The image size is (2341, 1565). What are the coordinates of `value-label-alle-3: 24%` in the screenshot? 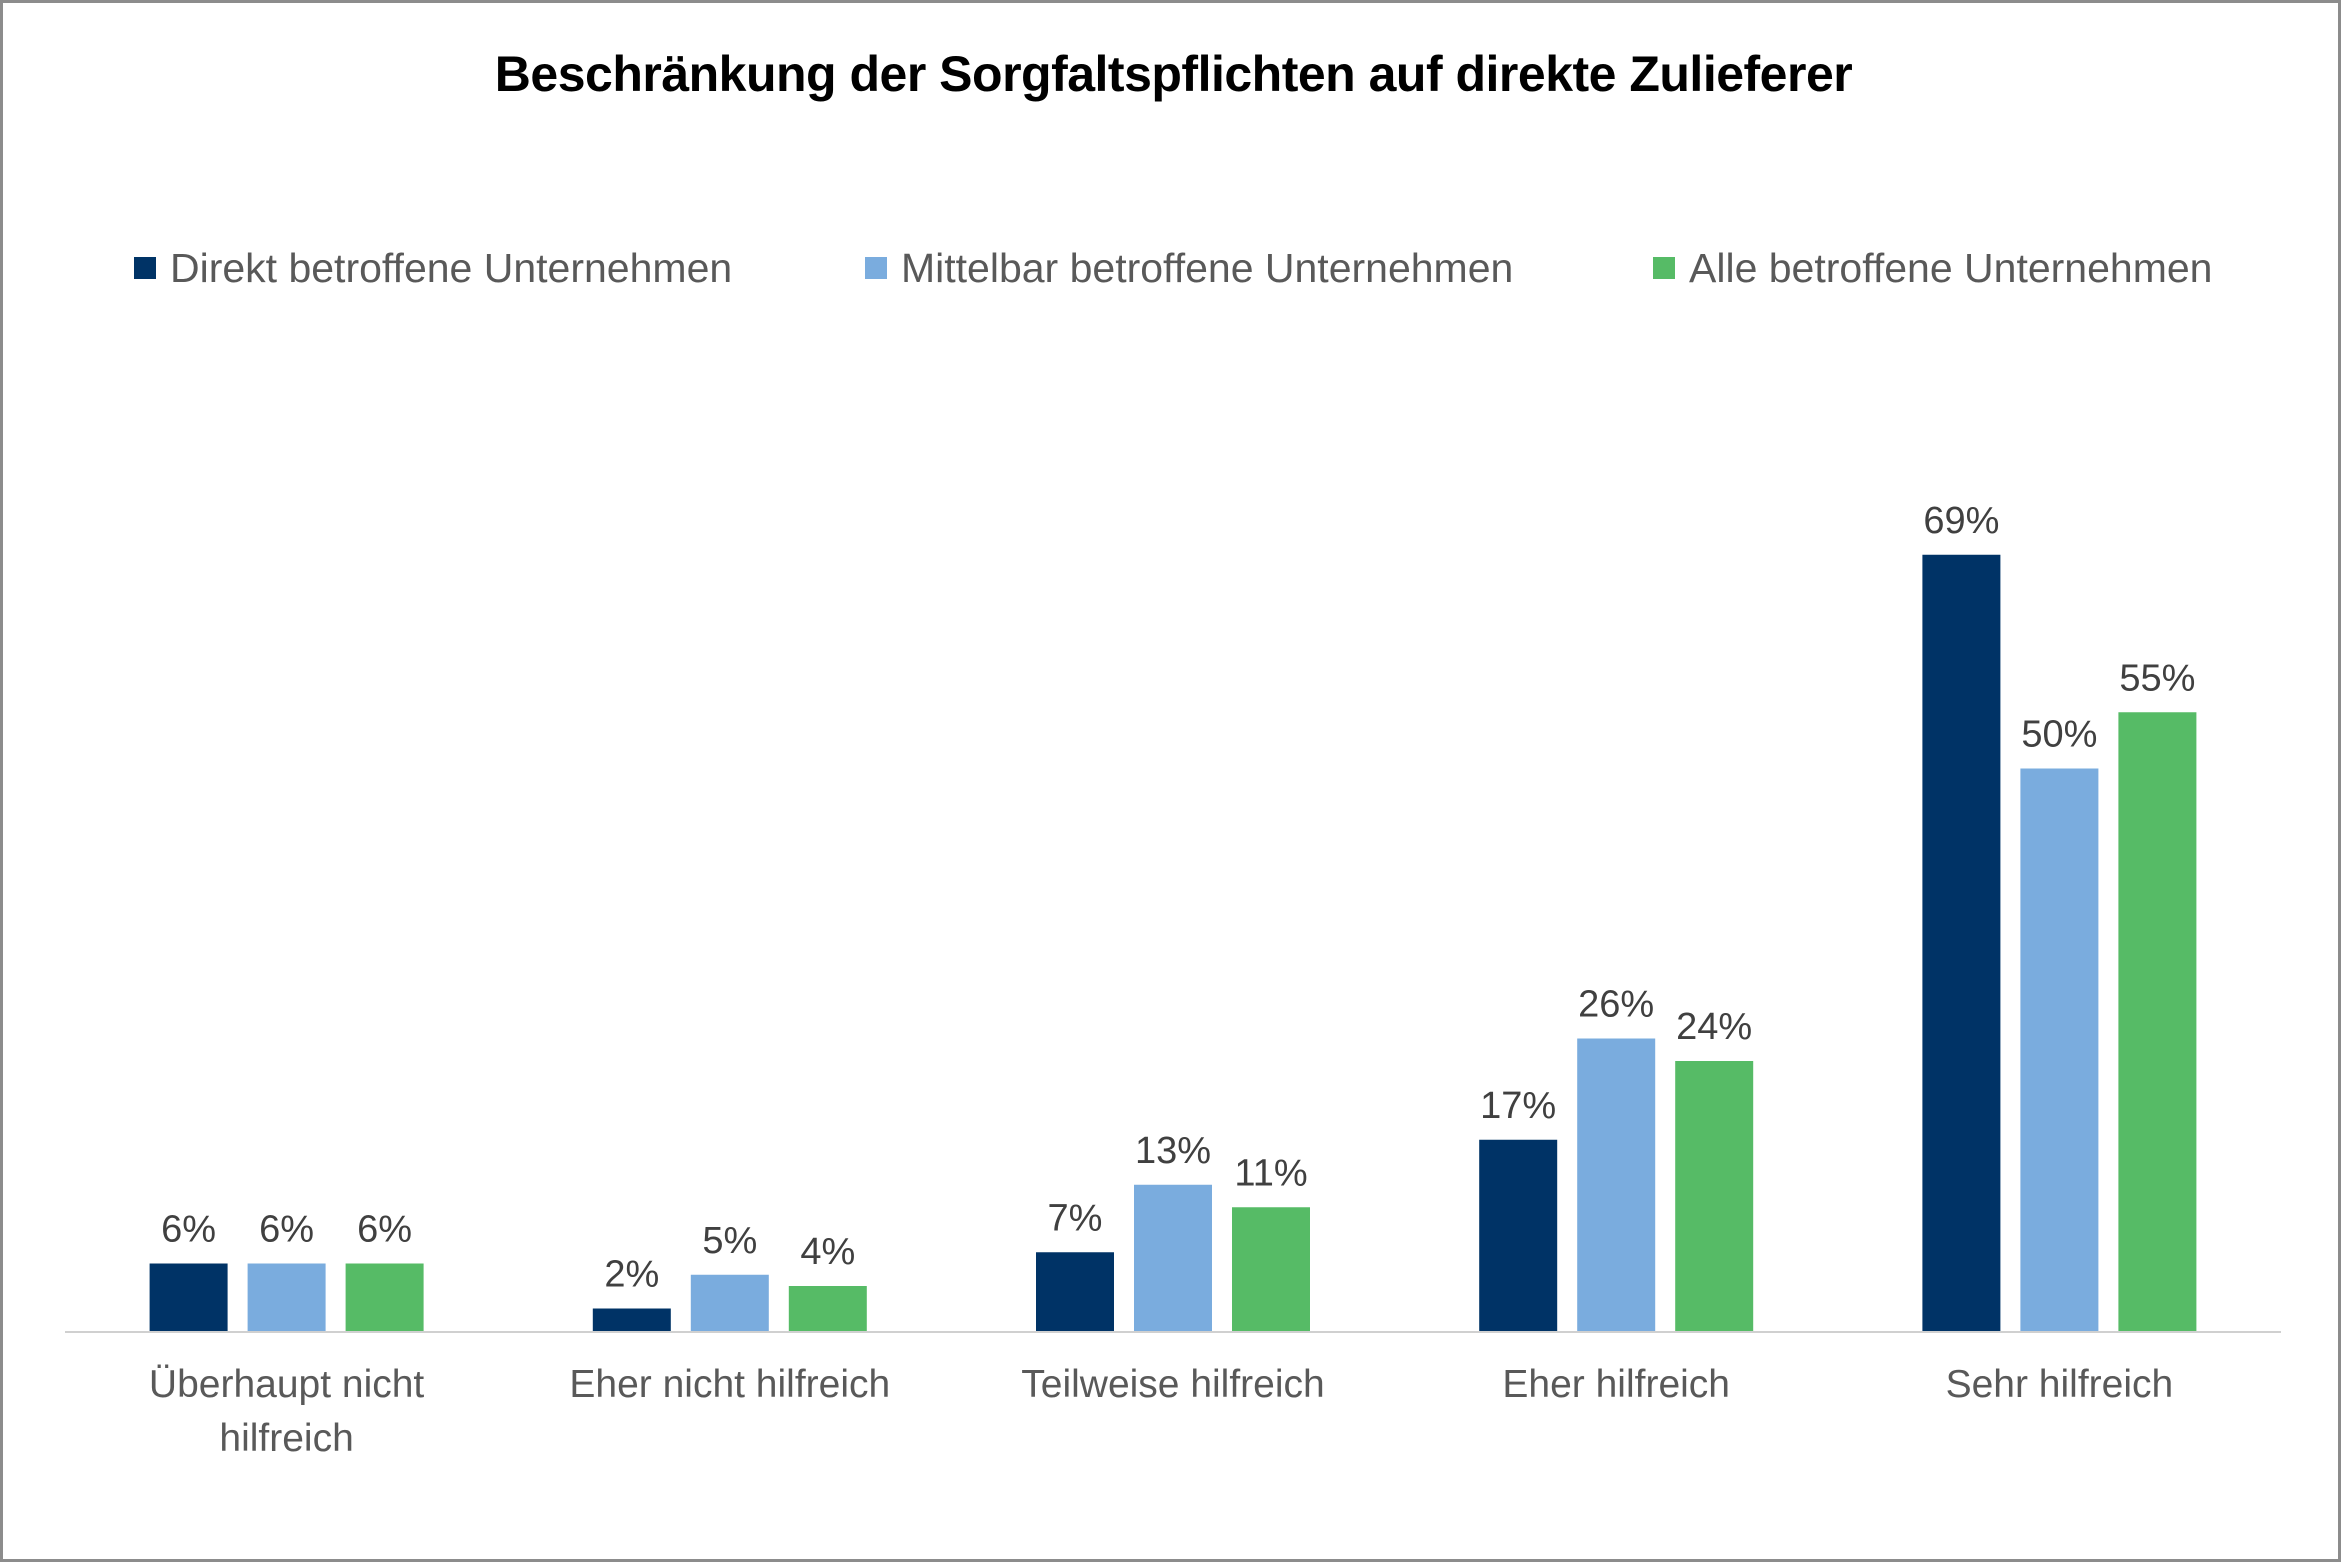 It's located at (1714, 1027).